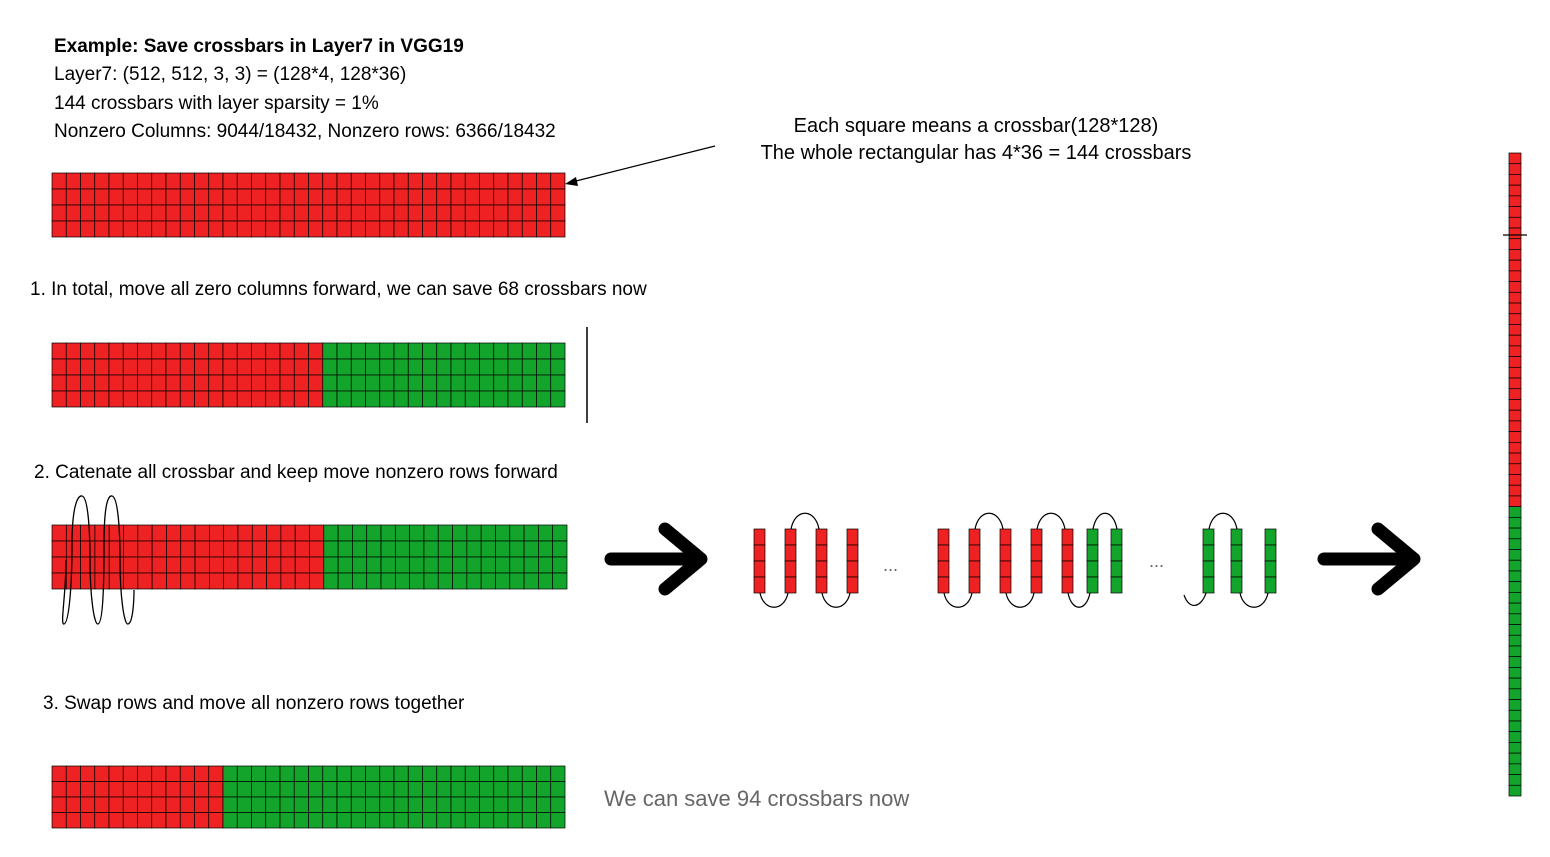 The image size is (1550, 857). Describe the element at coordinates (308, 797) in the screenshot. I see `grid-step3` at that location.